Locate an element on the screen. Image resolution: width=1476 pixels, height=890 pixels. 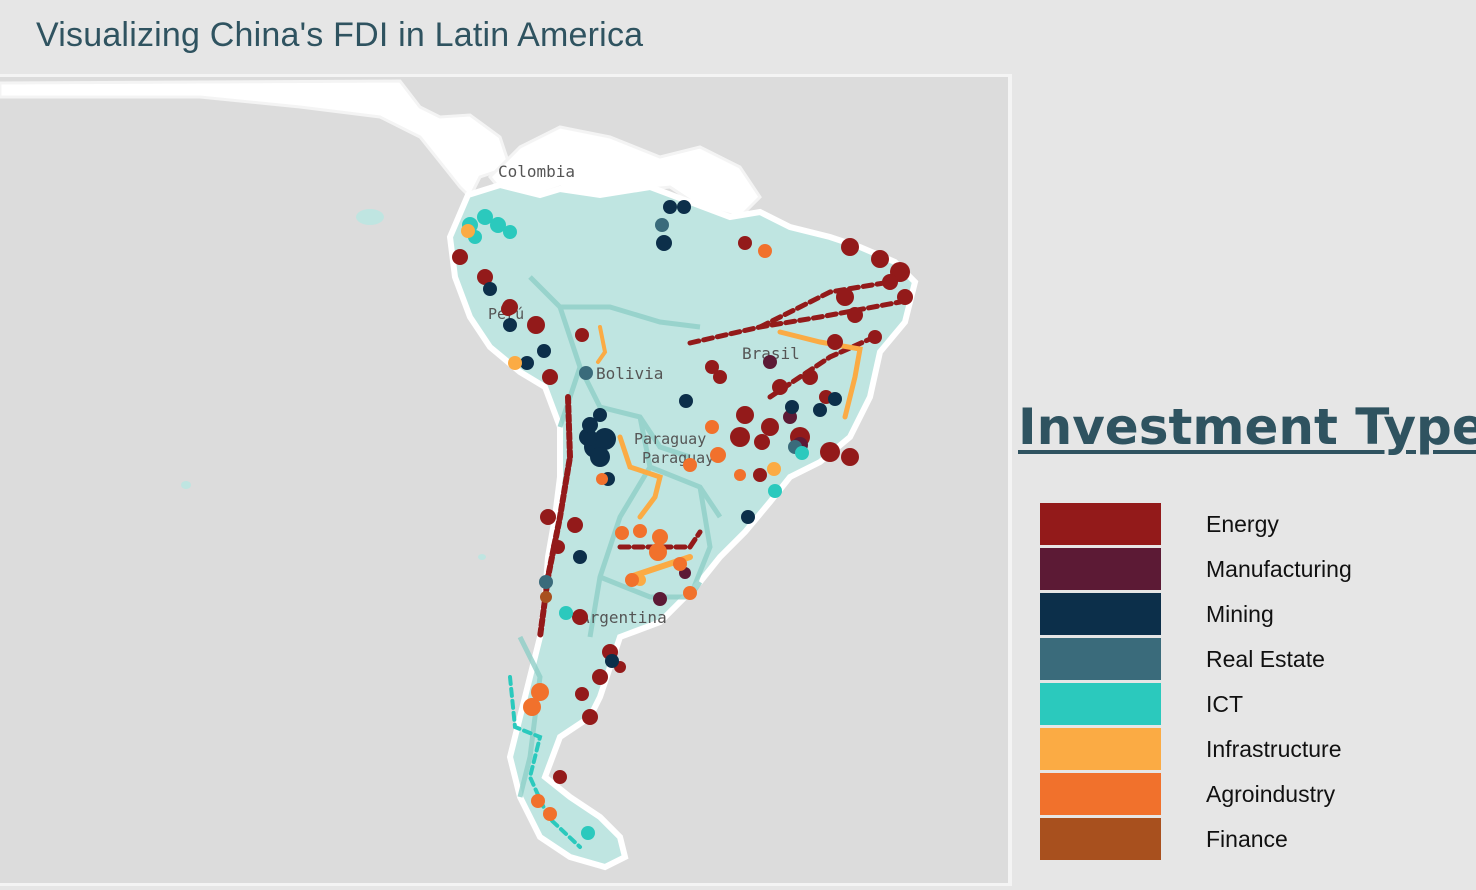
legend-item-energy: Energy is located at coordinates (1250, 525).